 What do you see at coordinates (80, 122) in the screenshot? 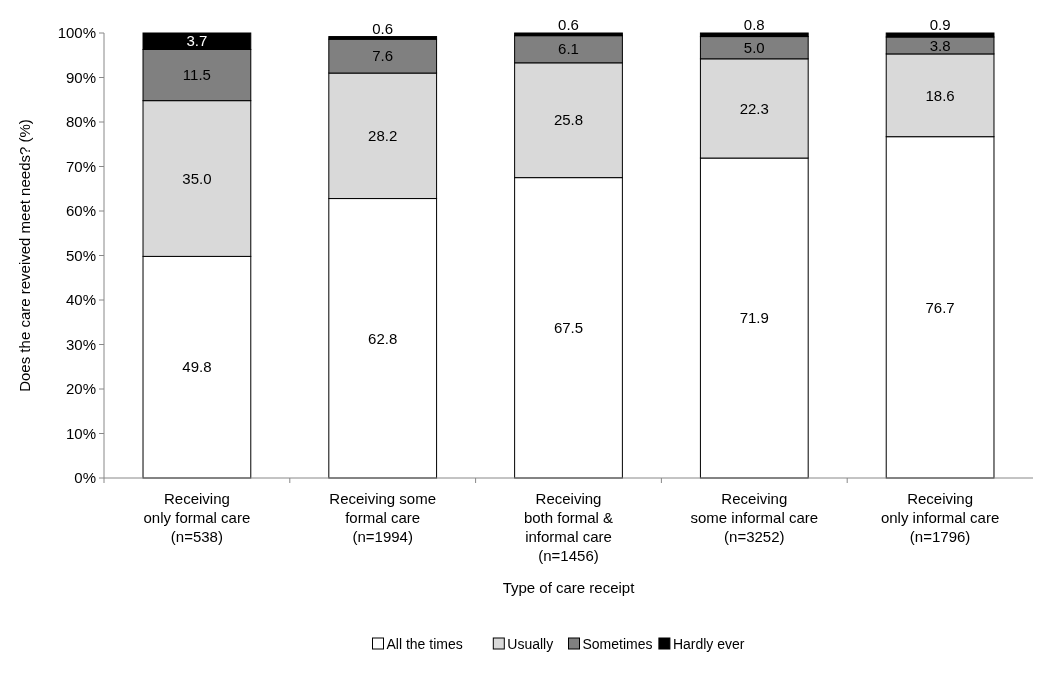
I see `y-tick-label: 80%` at bounding box center [80, 122].